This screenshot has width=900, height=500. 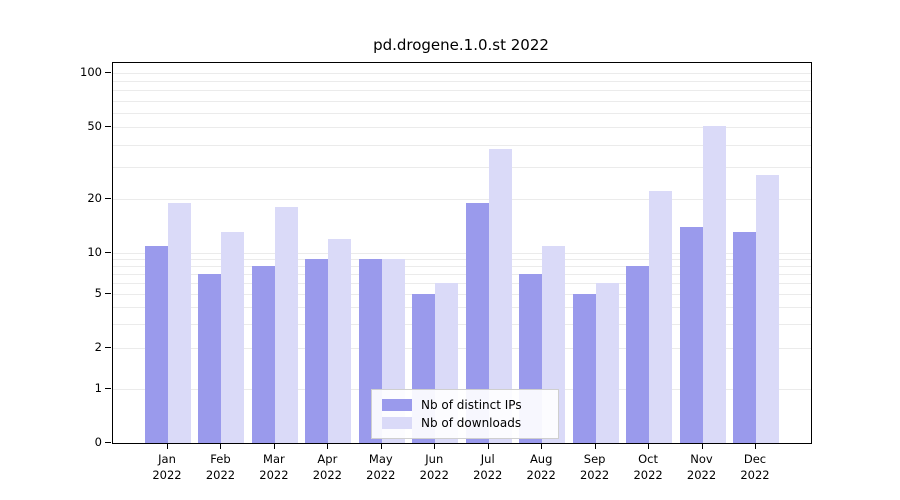 What do you see at coordinates (210, 358) in the screenshot?
I see `bar-feb-distinct-ips` at bounding box center [210, 358].